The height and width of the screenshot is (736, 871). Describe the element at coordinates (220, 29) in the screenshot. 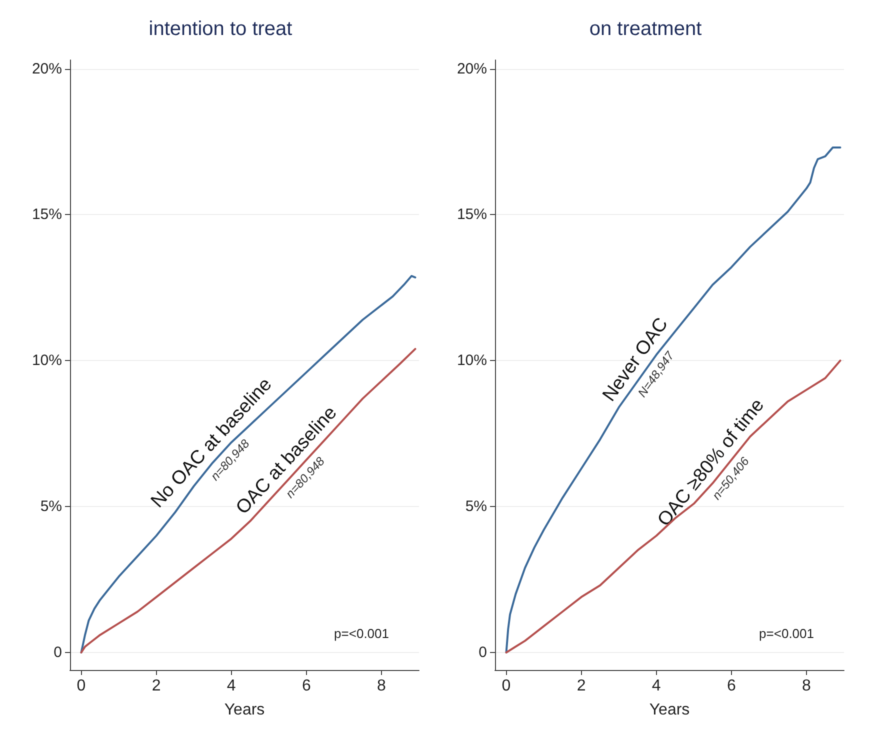

I see `chart-title: intention to treat` at that location.